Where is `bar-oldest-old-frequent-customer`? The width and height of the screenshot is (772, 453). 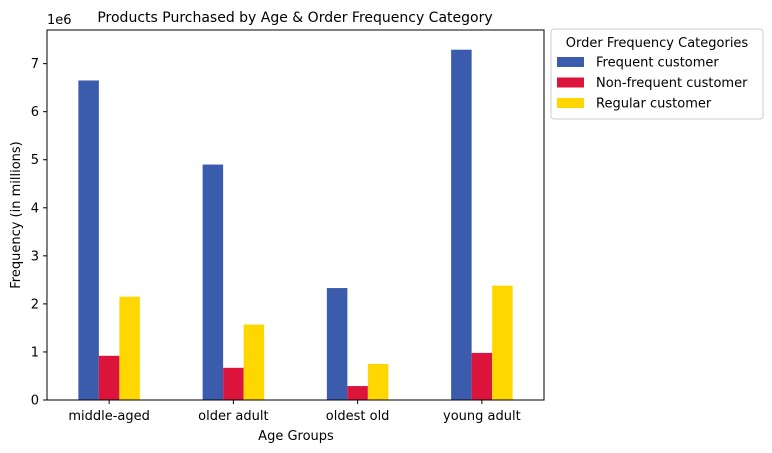
bar-oldest-old-frequent-customer is located at coordinates (337, 344).